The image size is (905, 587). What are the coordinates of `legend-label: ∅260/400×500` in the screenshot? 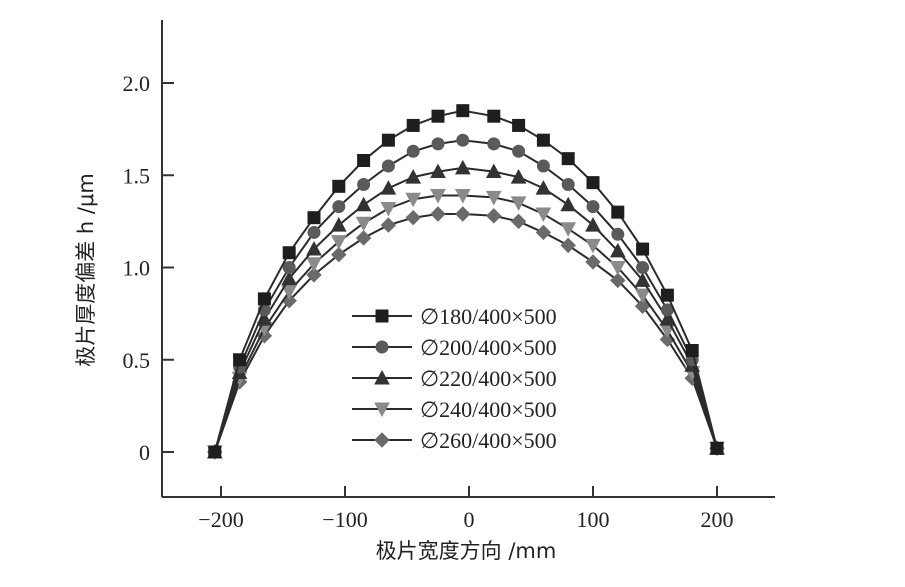 It's located at (488, 440).